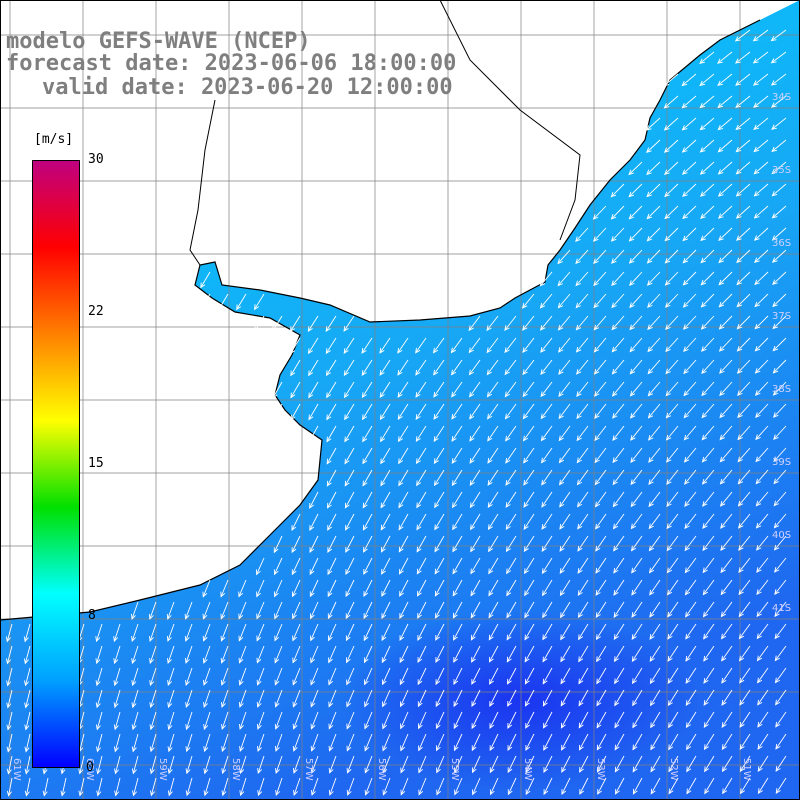 The width and height of the screenshot is (800, 800). I want to click on colorbar-tick-15: 15, so click(96, 463).